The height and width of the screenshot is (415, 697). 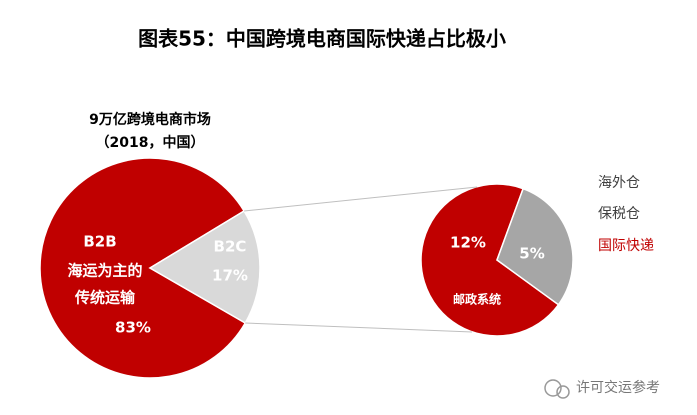 I want to click on subtitle: 9万亿跨境电商市场, so click(x=150, y=119).